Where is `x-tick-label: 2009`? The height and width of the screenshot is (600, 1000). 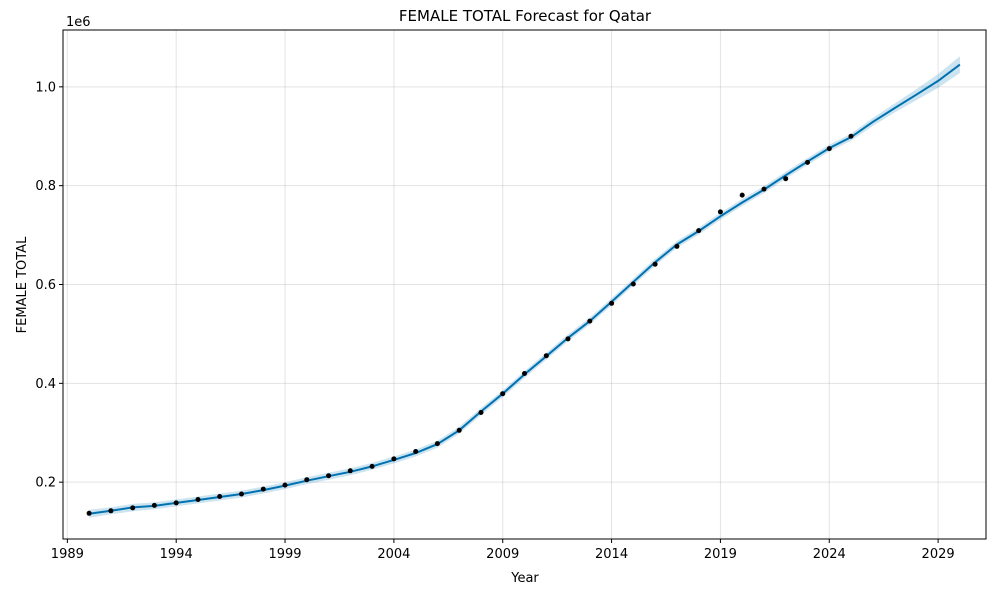
x-tick-label: 2009 is located at coordinates (502, 554).